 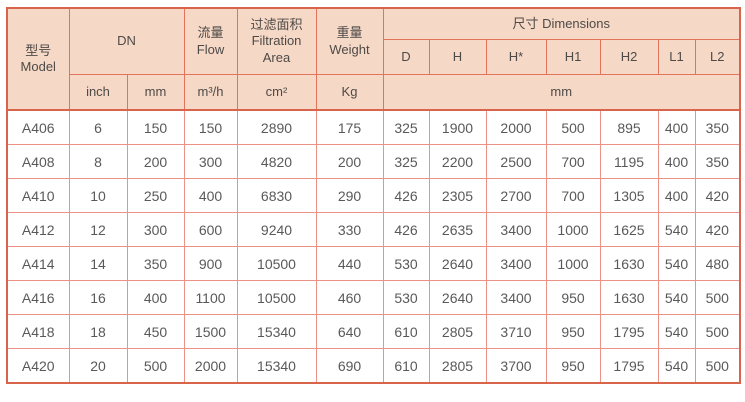 I want to click on value-cell: 290, so click(x=349, y=195).